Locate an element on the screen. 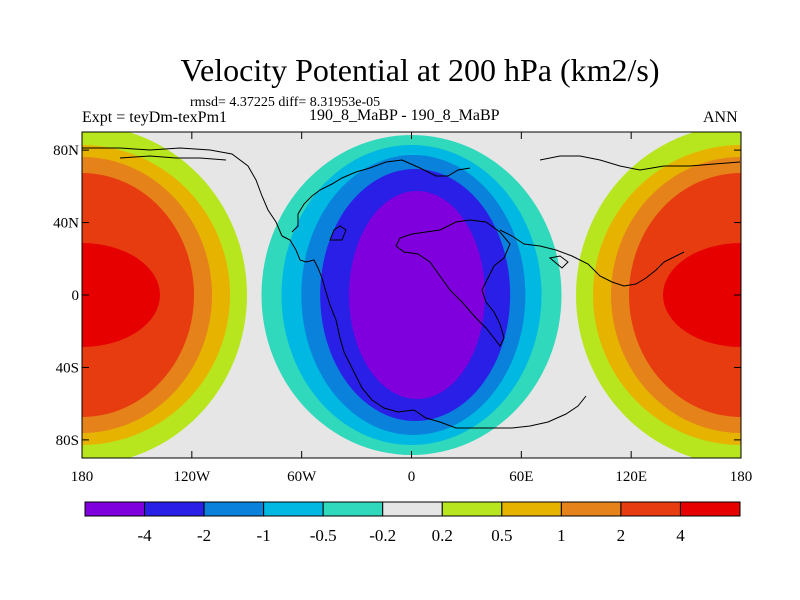 This screenshot has height=600, width=800. experiment-label: Expt = teyDm-texPm1 is located at coordinates (155, 117).